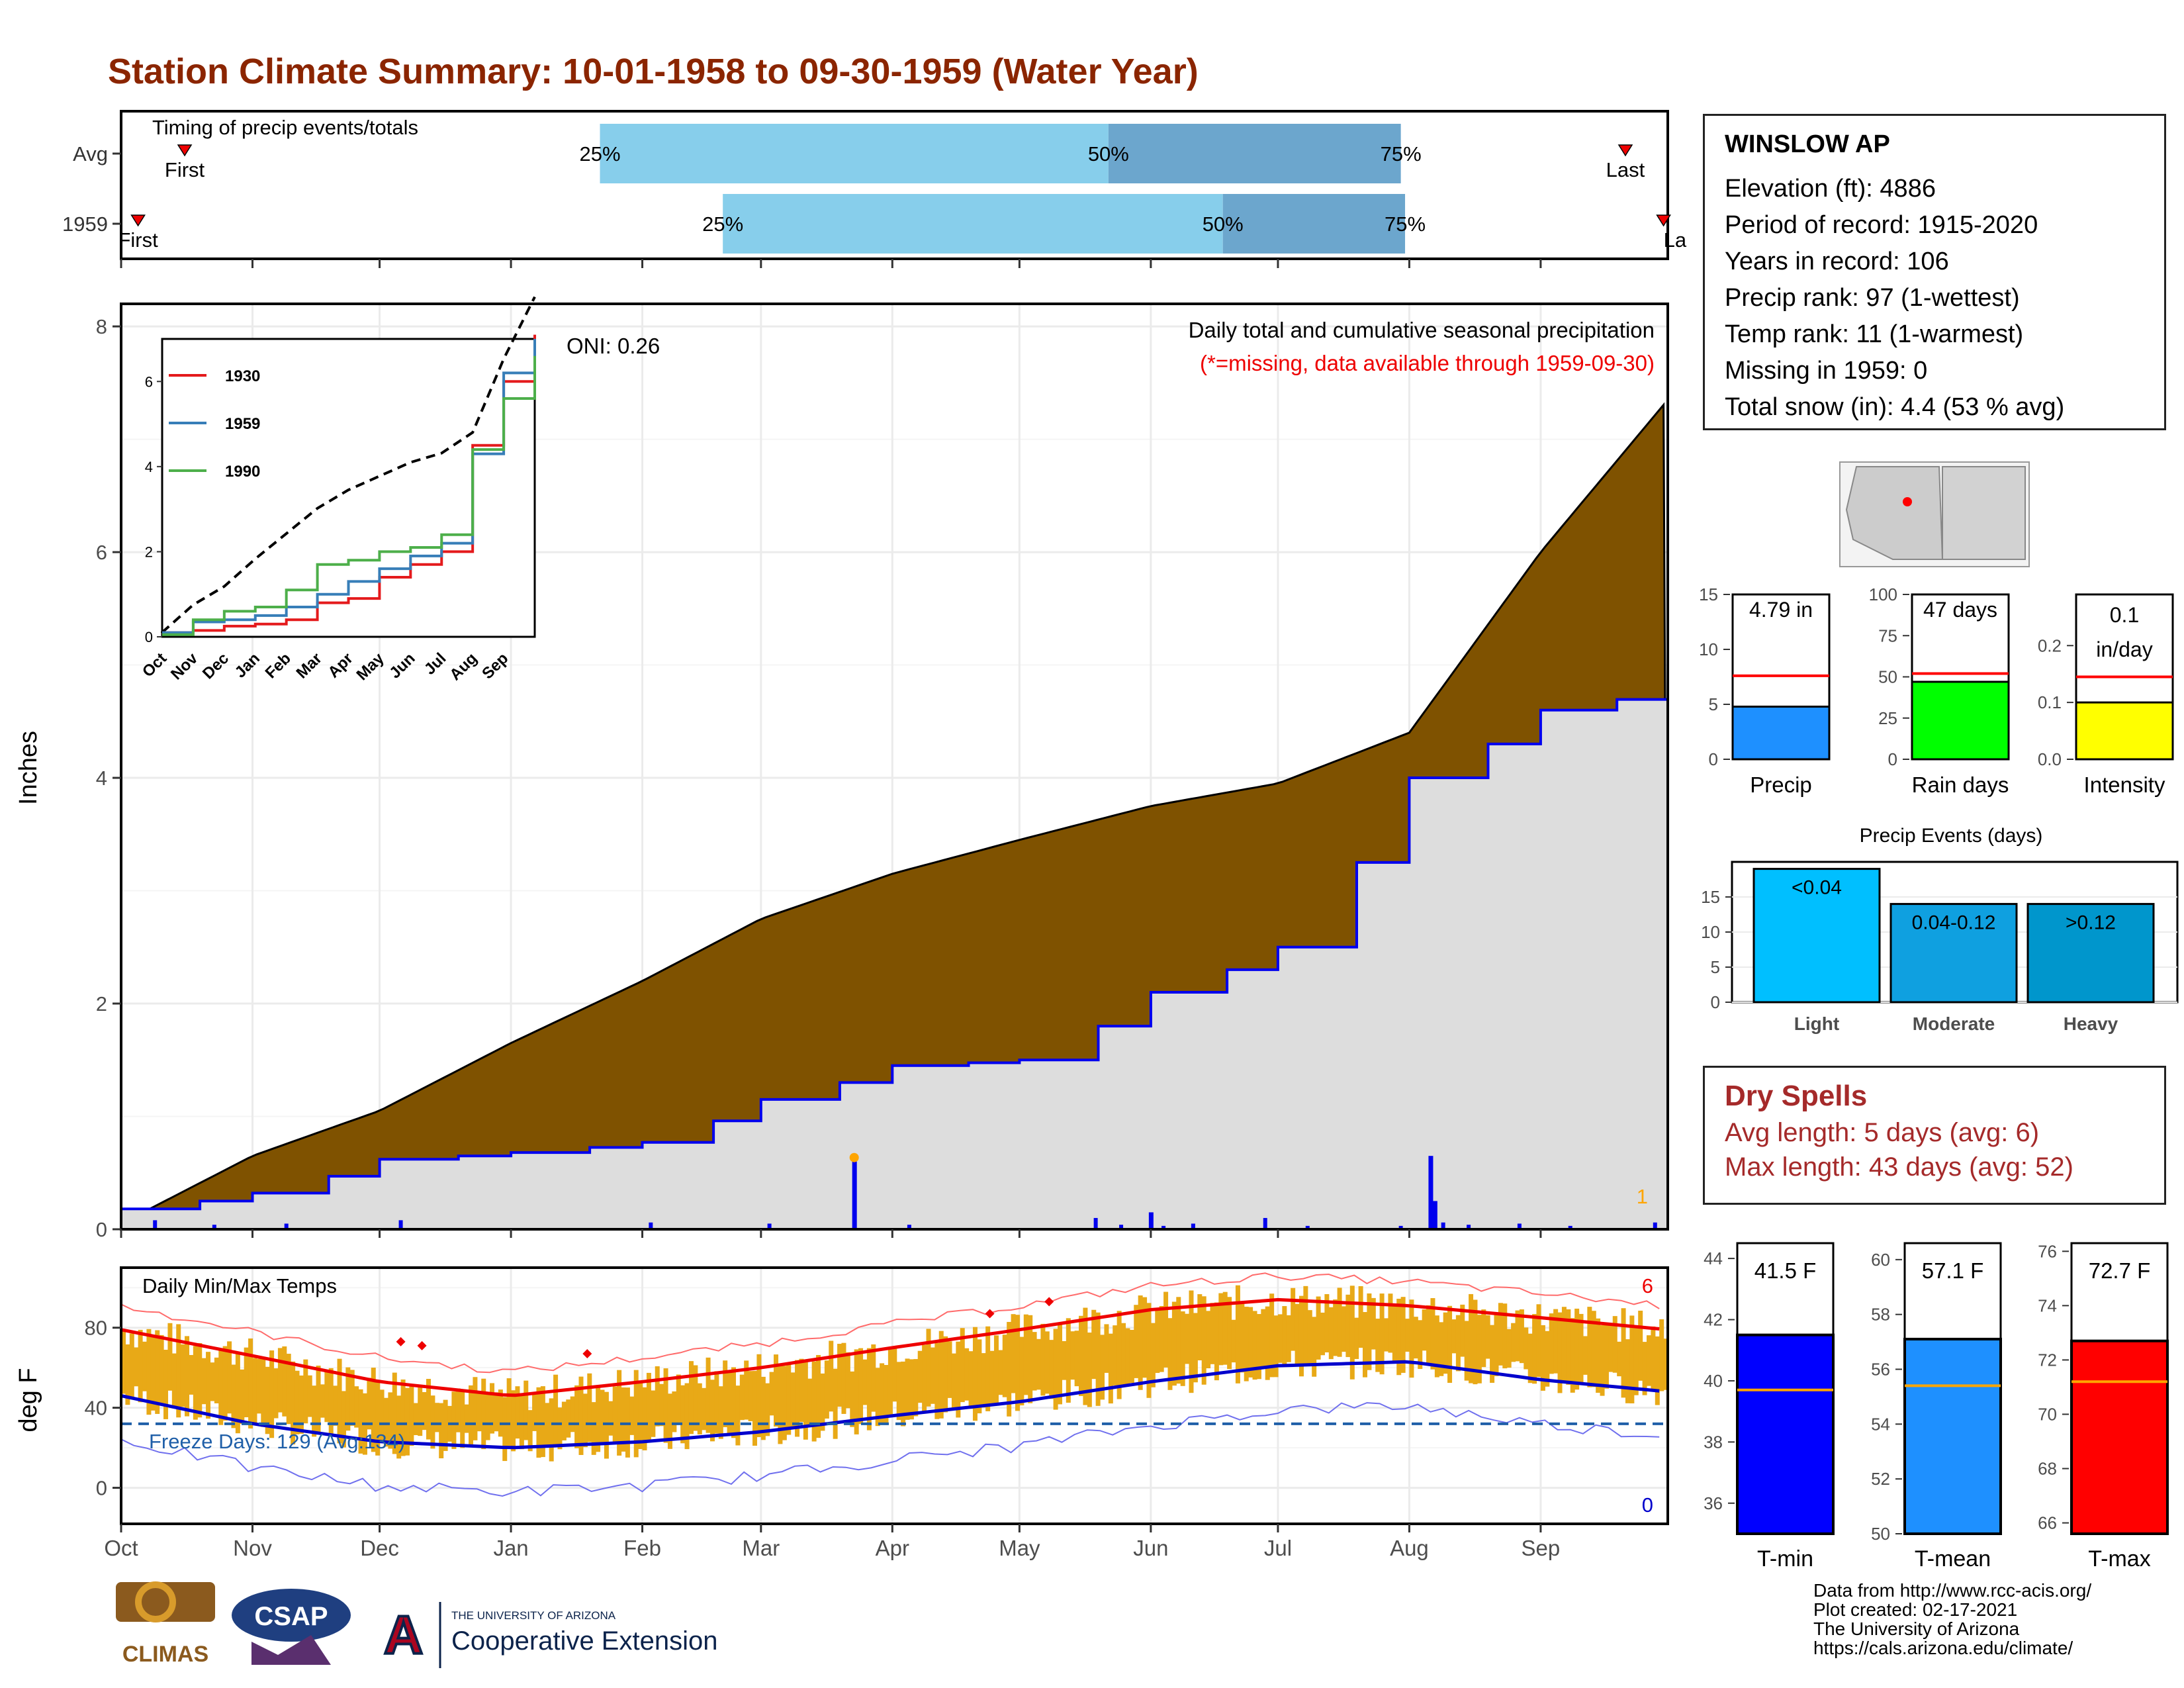 This screenshot has width=2184, height=1688. I want to click on credit-line: https://cals.arizona.edu/climate/, so click(1943, 1648).